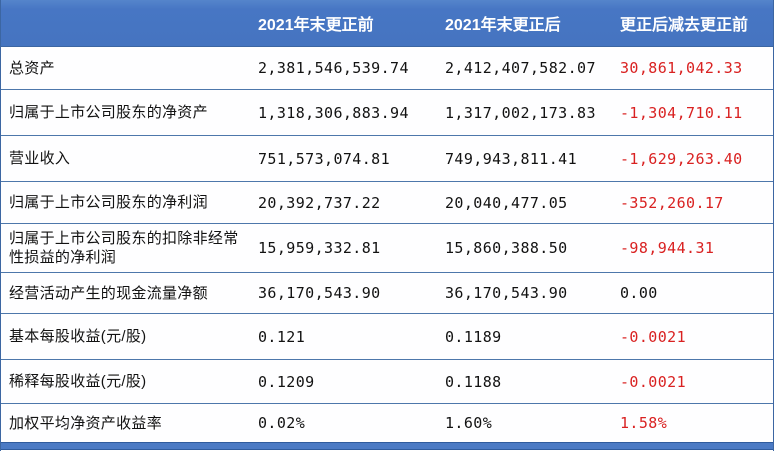  Describe the element at coordinates (282, 423) in the screenshot. I see `value-before: 0.02%` at that location.